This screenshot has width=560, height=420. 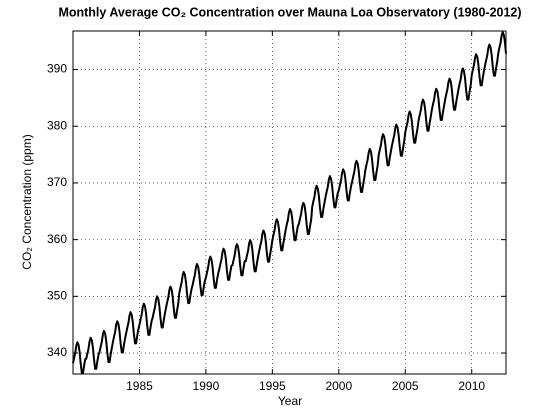 I want to click on x-tick-label: 2005, so click(x=405, y=386).